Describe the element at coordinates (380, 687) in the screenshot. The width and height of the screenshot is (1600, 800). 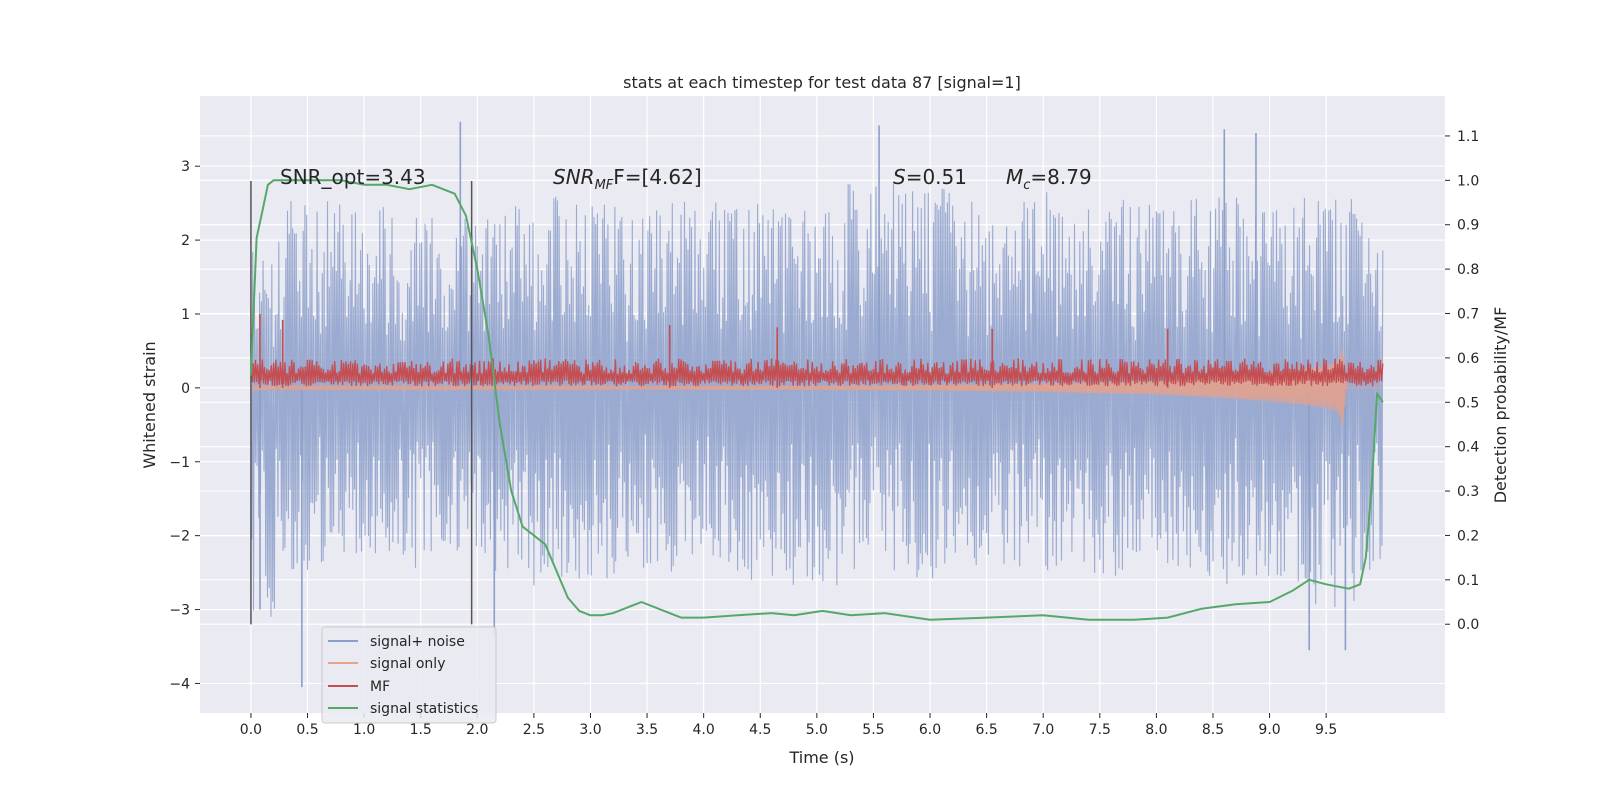
I see `legend-label-mf: MF` at that location.